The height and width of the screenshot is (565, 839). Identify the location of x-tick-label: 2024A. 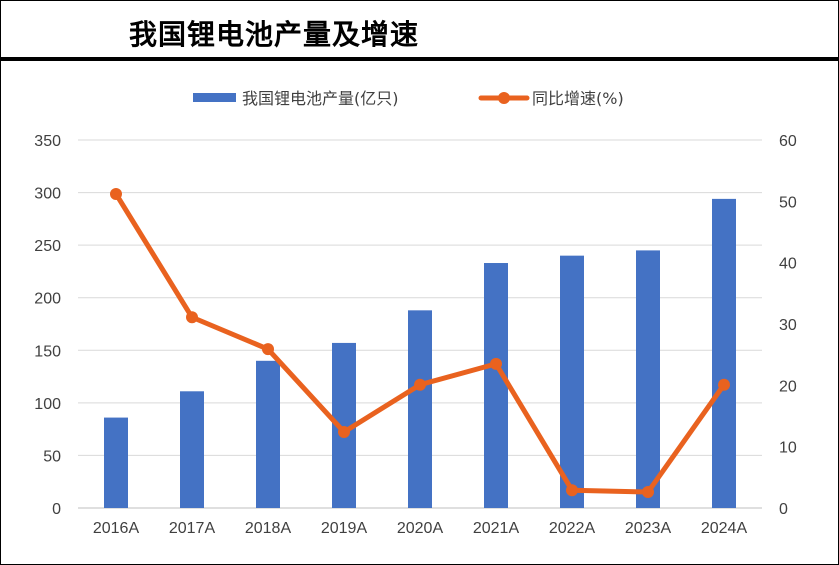
(724, 528).